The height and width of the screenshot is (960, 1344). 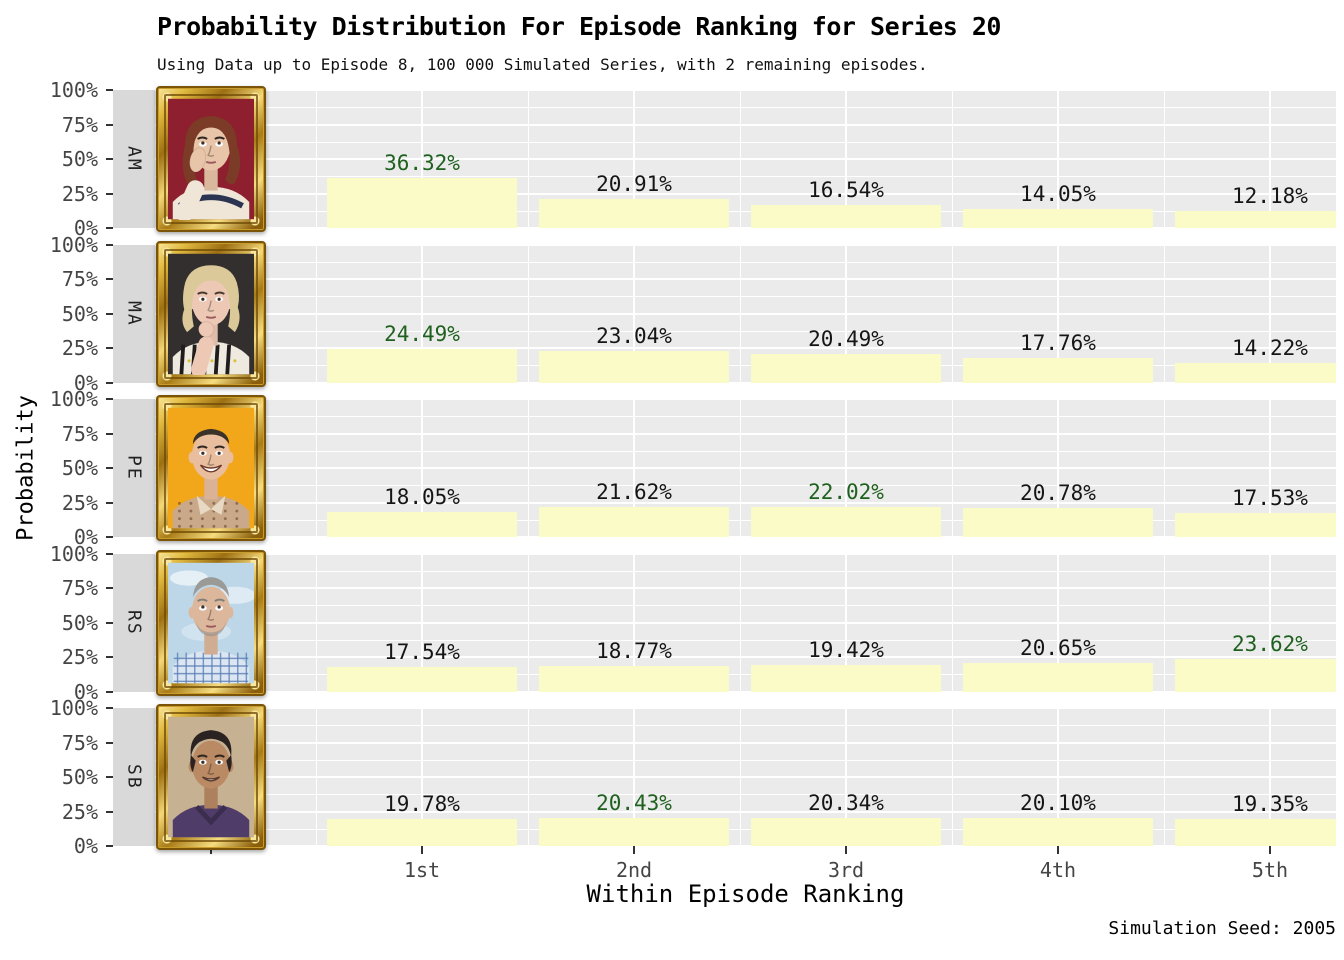 What do you see at coordinates (846, 216) in the screenshot?
I see `bar-am-3rd` at bounding box center [846, 216].